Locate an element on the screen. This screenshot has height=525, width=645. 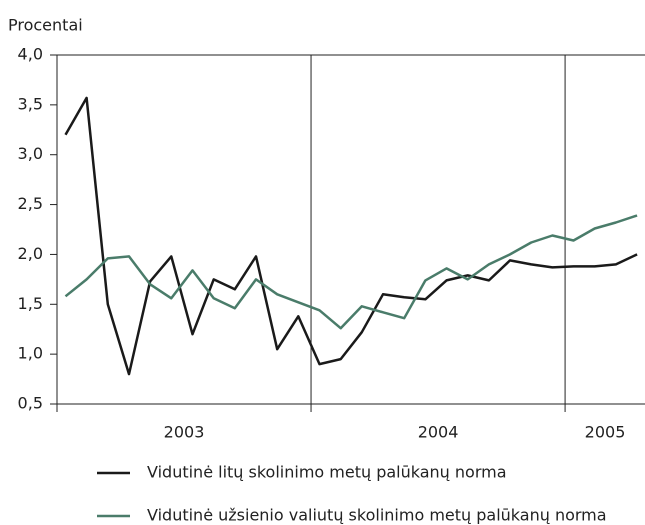
y-tick-label: 3,5 is located at coordinates (30, 103).